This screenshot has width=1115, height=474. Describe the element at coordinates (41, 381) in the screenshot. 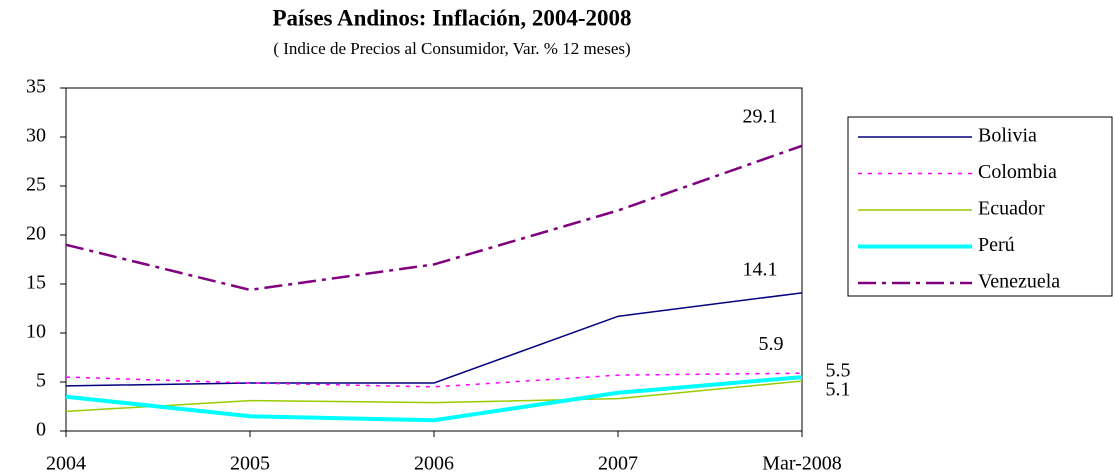

I see `y-tick-label: 5` at that location.